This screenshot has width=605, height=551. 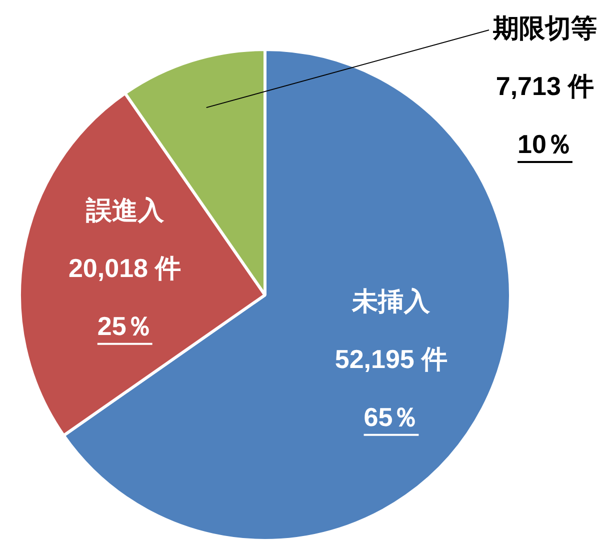 I want to click on text: 65％, so click(x=391, y=417).